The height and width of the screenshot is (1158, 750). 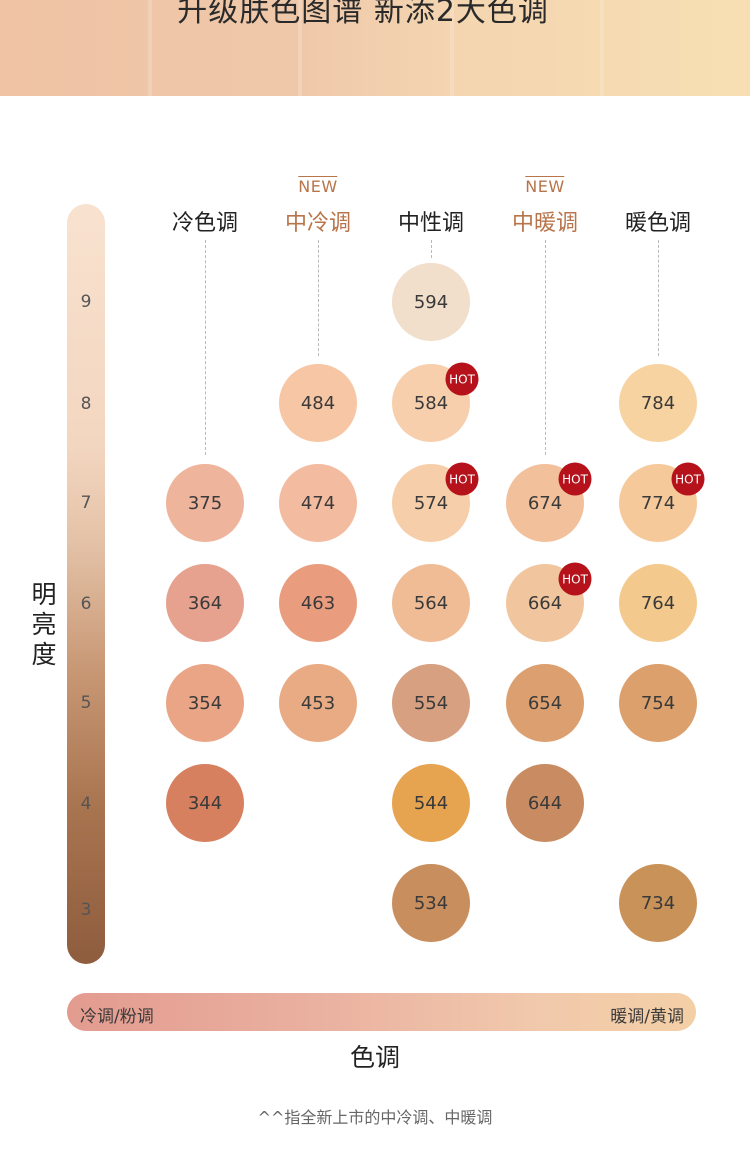 I want to click on banner-title-text: 升级肤色图谱 新添2大色调, so click(x=363, y=14).